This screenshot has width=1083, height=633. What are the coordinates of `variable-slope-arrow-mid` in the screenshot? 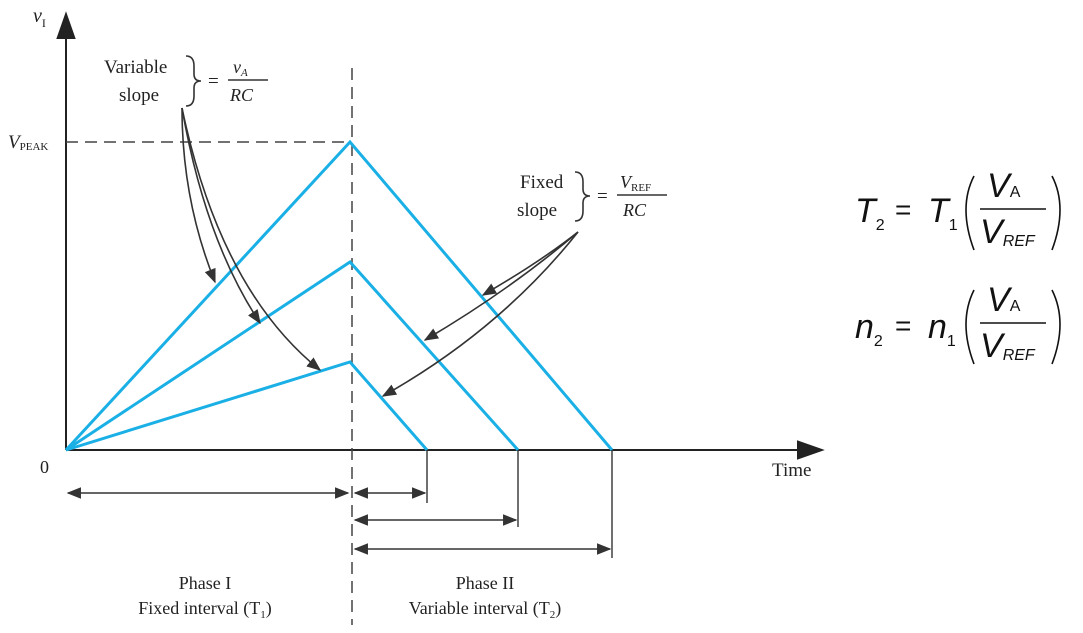 It's located at (221, 216).